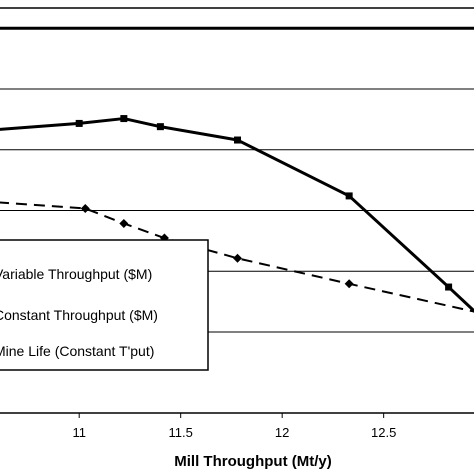  What do you see at coordinates (252, 461) in the screenshot?
I see `x-axis-title: Mill Throughput (Mt/y)` at bounding box center [252, 461].